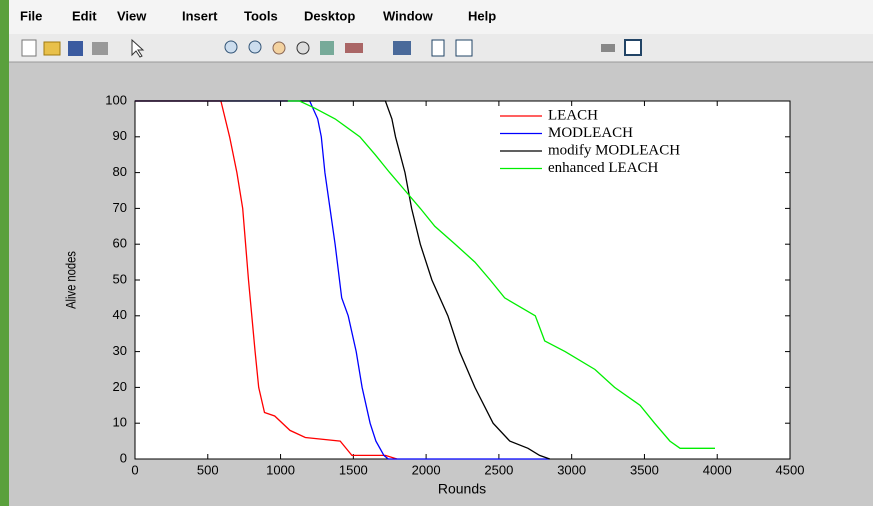 The height and width of the screenshot is (511, 873). I want to click on x-tick-label: 1500, so click(353, 469).